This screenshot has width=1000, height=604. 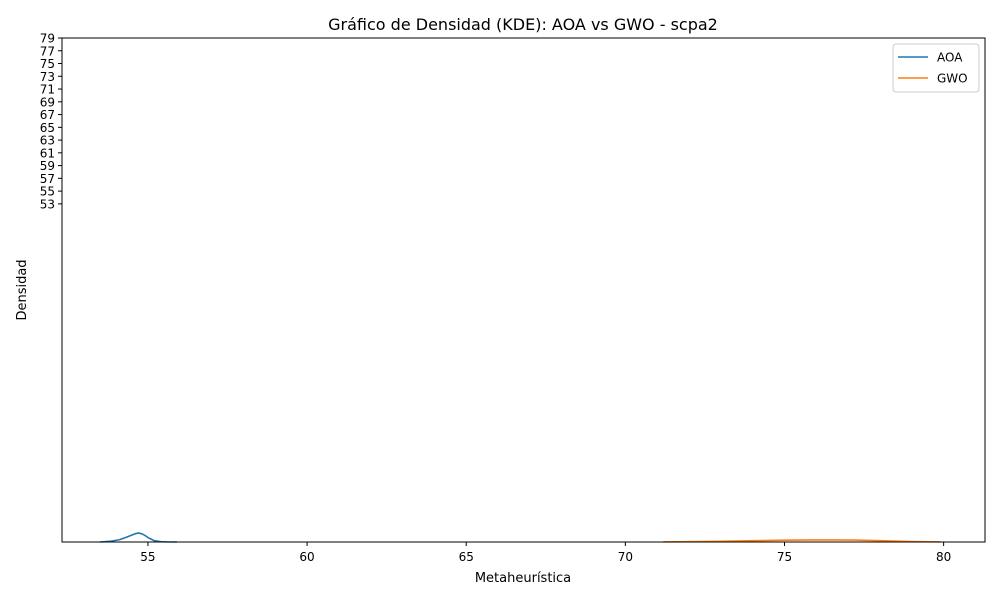 What do you see at coordinates (943, 557) in the screenshot?
I see `x-tick-label: 80` at bounding box center [943, 557].